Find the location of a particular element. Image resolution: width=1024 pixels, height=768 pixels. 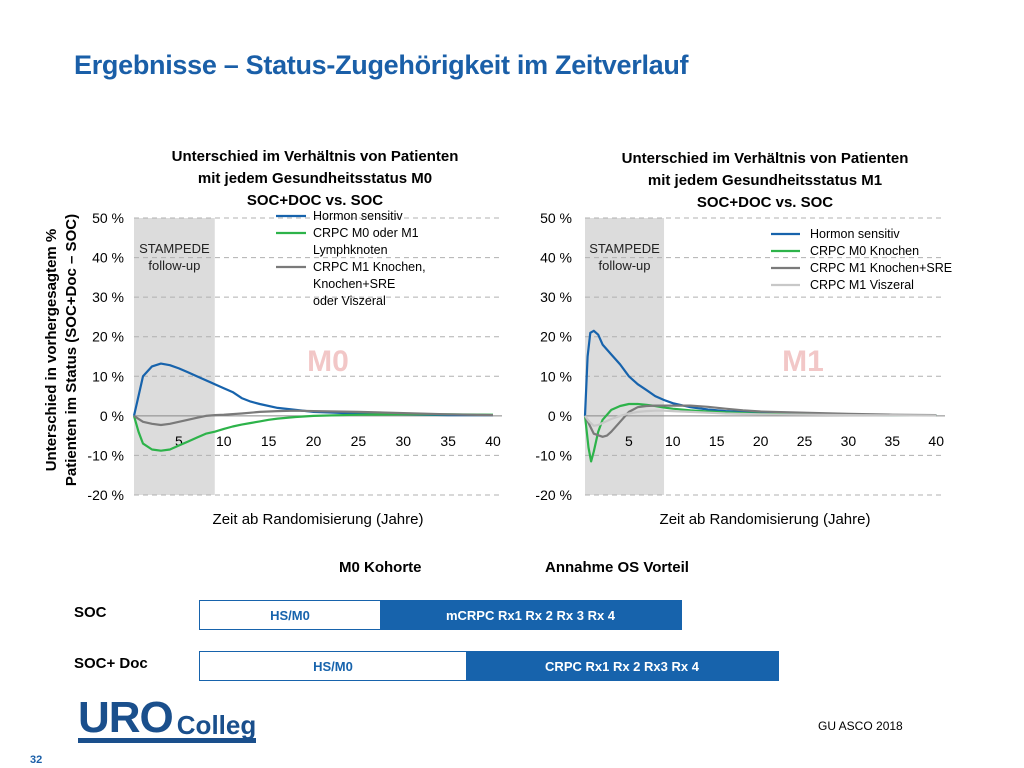

chart-watermark: M1 is located at coordinates (803, 361).